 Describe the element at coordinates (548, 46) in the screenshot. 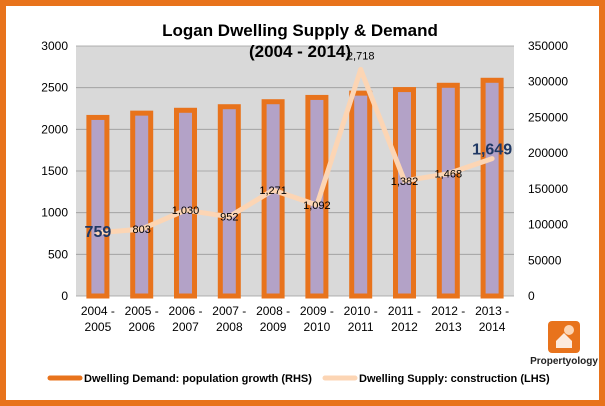

I see `right-tick-label: 350000` at that location.